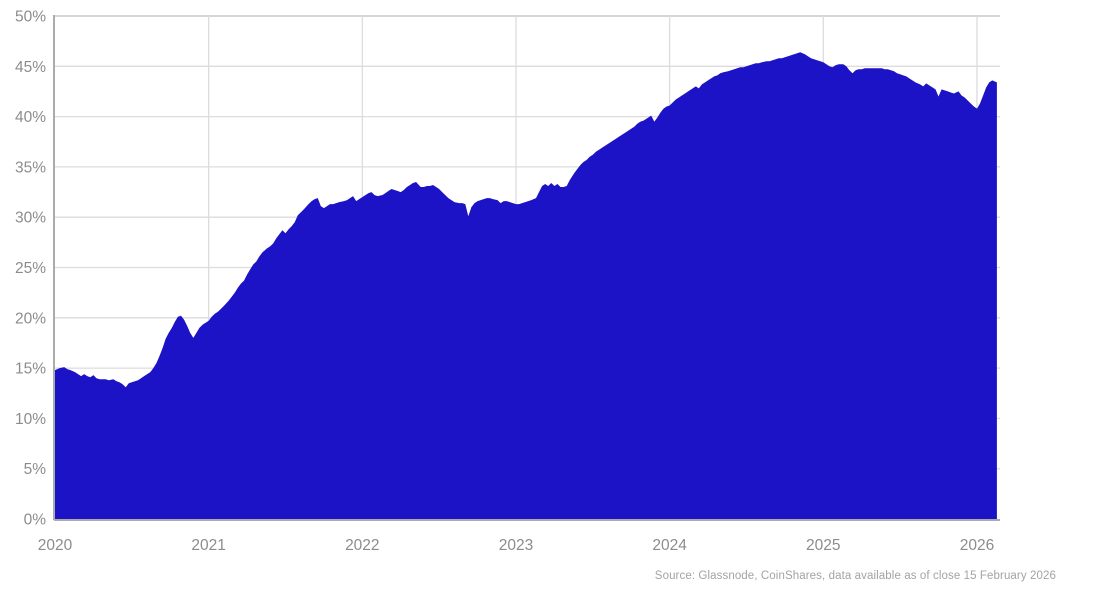 This screenshot has width=1094, height=598. I want to click on x-axis-tick-label: 2026, so click(977, 545).